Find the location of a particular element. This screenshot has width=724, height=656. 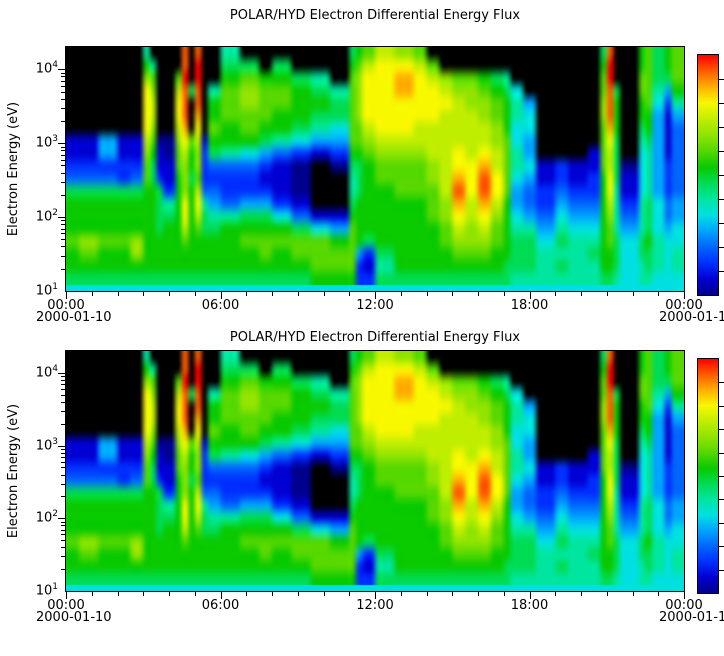

date-label-right-bottom: 2000-01-1 is located at coordinates (691, 617).